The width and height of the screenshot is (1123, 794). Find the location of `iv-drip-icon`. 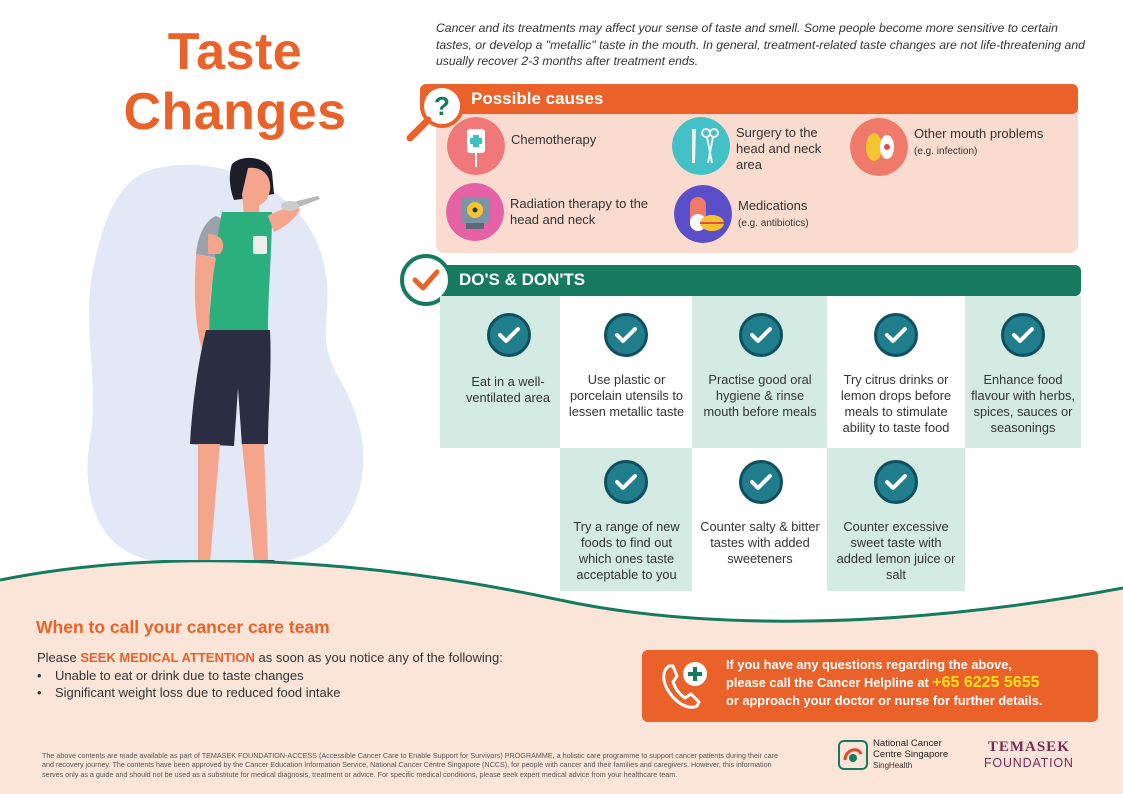

iv-drip-icon is located at coordinates (476, 146).